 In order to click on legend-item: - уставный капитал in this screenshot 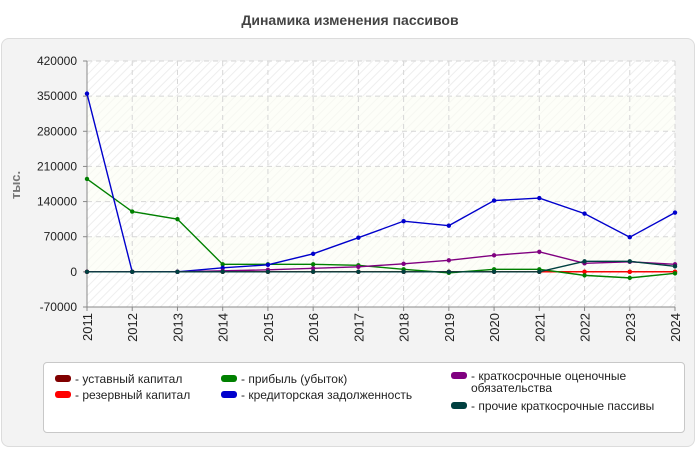, I will do `click(135, 379)`.